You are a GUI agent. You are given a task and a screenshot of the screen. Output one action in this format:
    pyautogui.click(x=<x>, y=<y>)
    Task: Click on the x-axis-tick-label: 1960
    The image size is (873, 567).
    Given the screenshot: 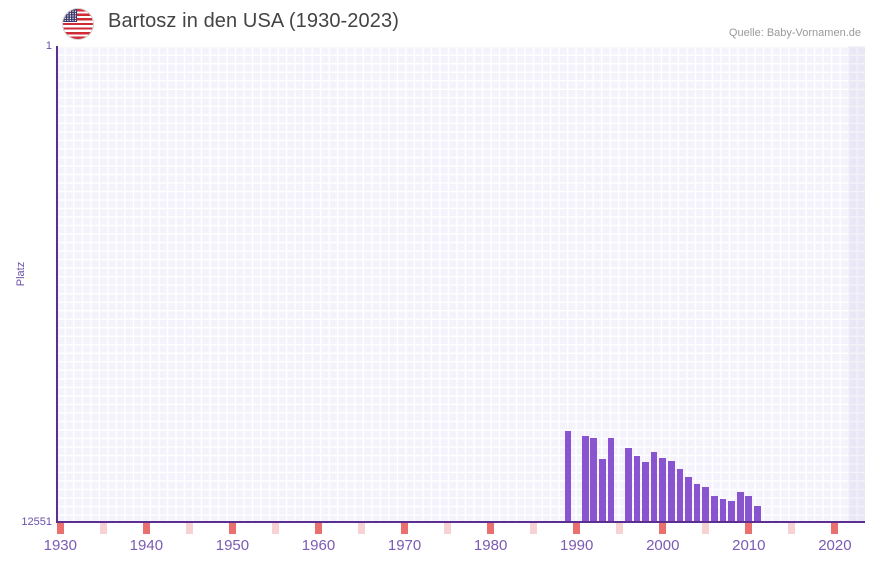 What is the action you would take?
    pyautogui.click(x=318, y=545)
    